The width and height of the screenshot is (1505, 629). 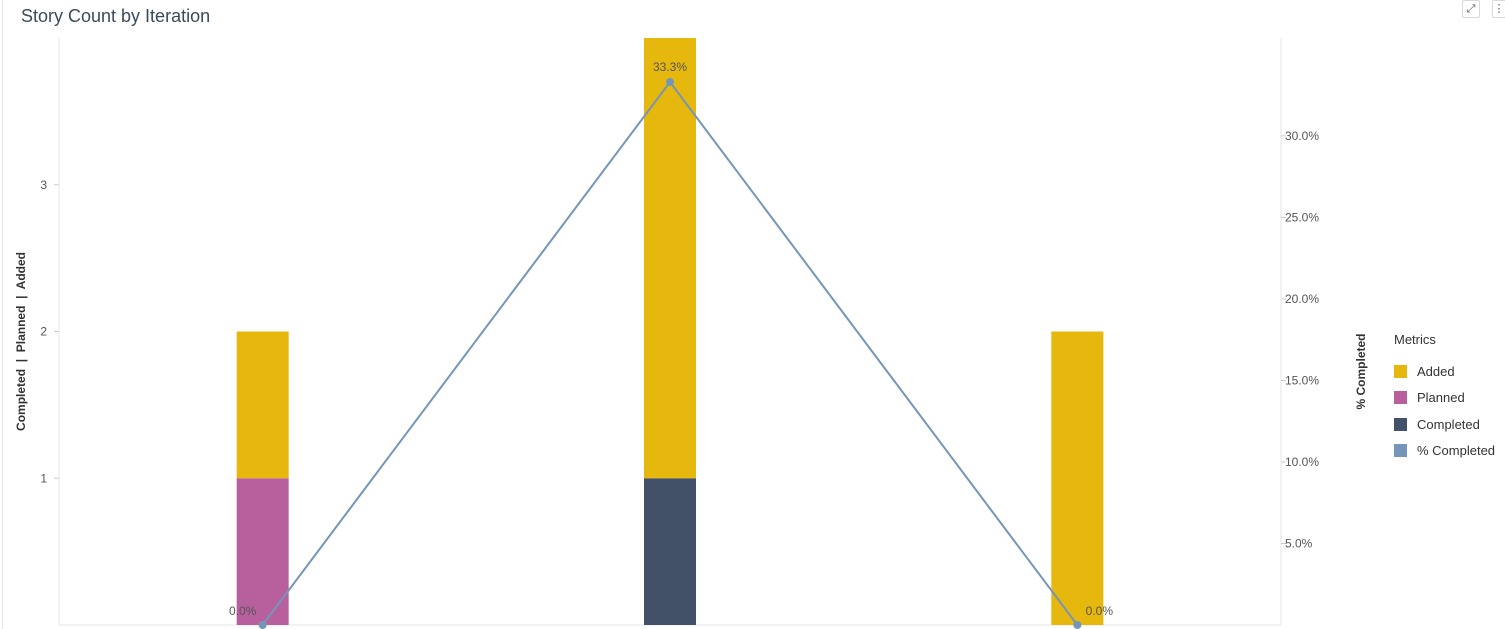 What do you see at coordinates (670, 67) in the screenshot?
I see `pct-completed-label-1: 33.3%` at bounding box center [670, 67].